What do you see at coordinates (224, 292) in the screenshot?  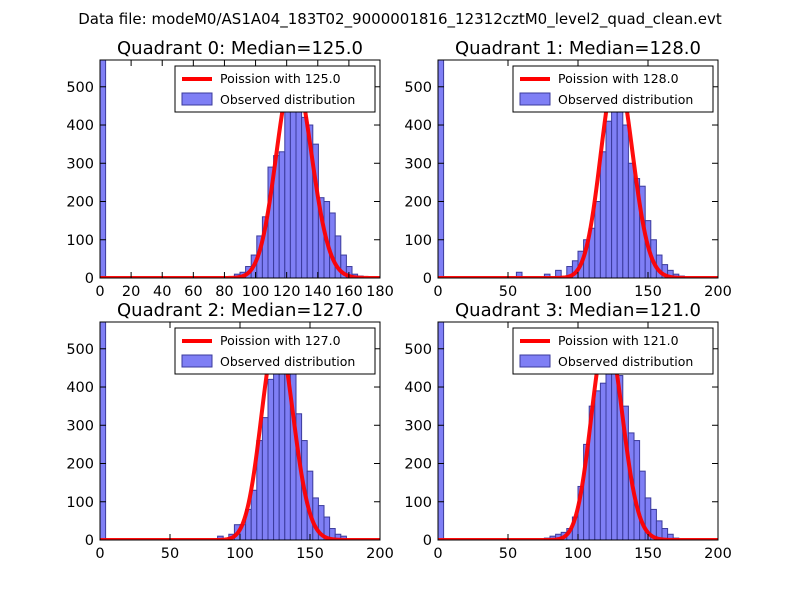 I see `x-tick-label: 80` at bounding box center [224, 292].